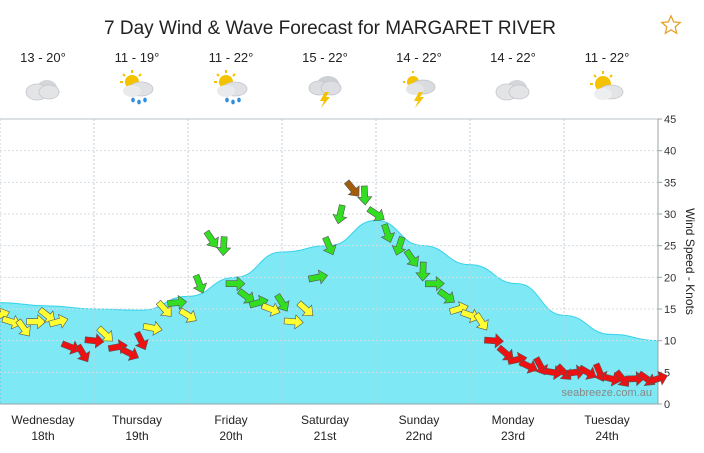  What do you see at coordinates (606, 436) in the screenshot?
I see `x-date-label: 24th` at bounding box center [606, 436].